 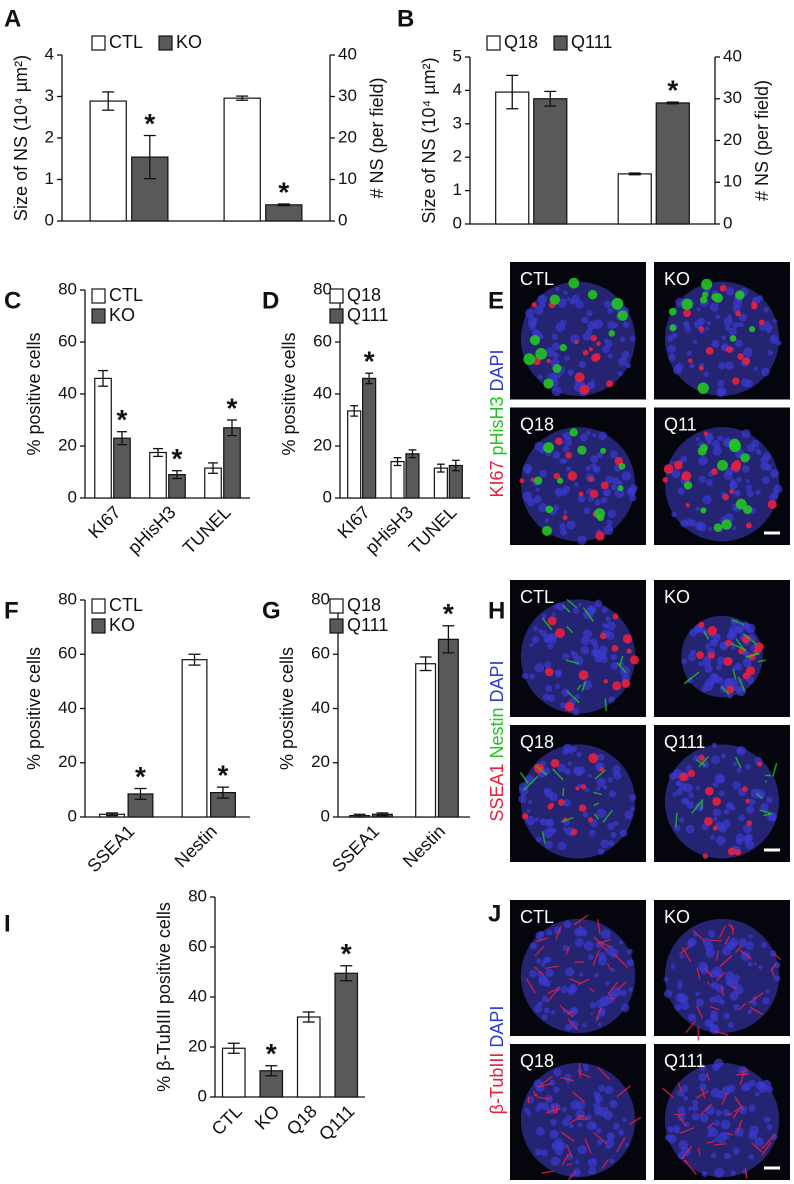 What do you see at coordinates (680, 424) in the screenshot?
I see `tile-label: Q11` at bounding box center [680, 424].